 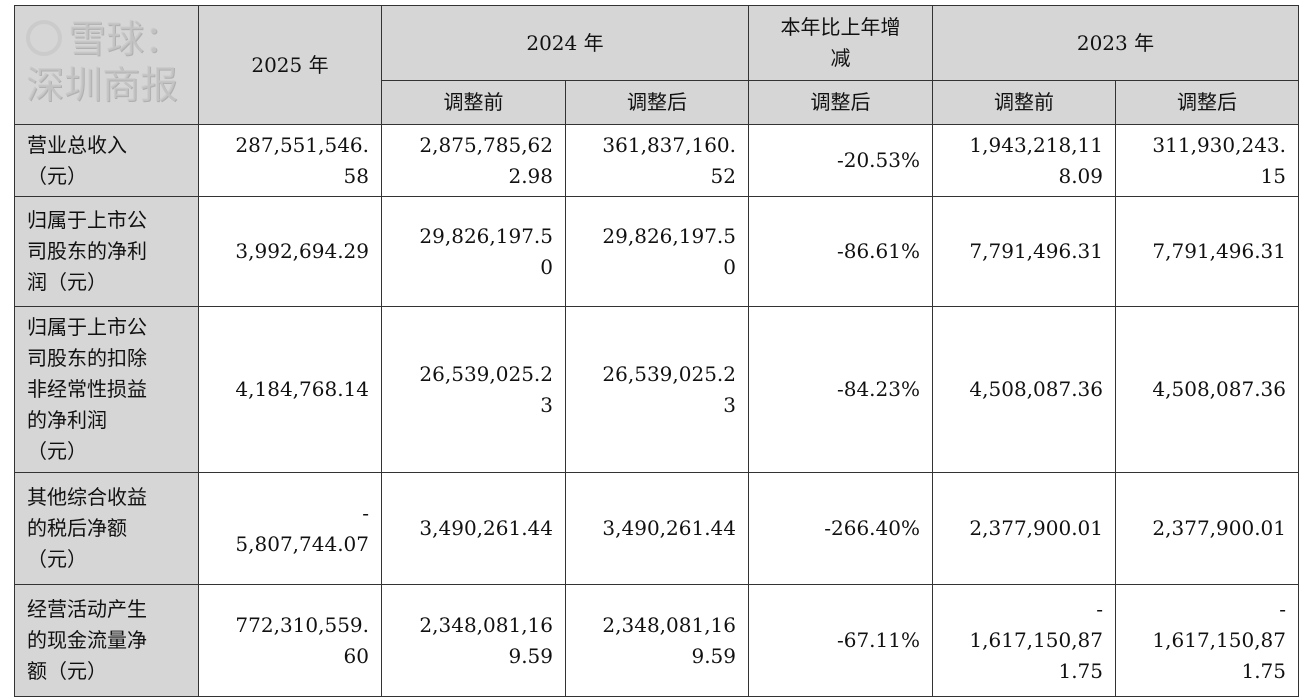 I want to click on cell-change: -266.40%, so click(x=840, y=528).